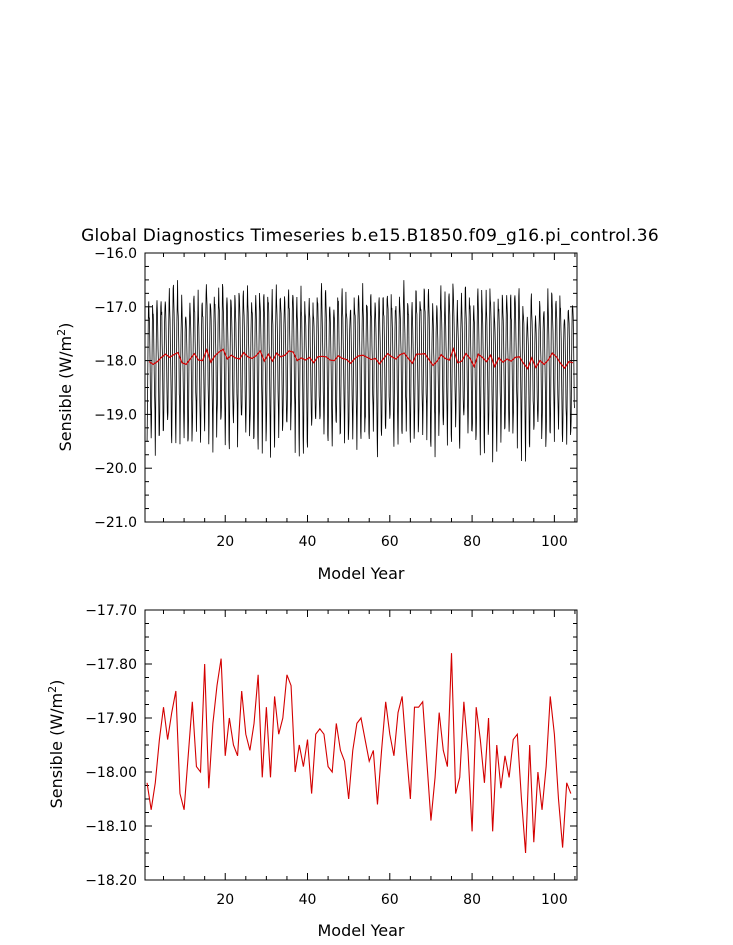 The width and height of the screenshot is (733, 945). Describe the element at coordinates (390, 542) in the screenshot. I see `top-x-tick-label: 60` at that location.